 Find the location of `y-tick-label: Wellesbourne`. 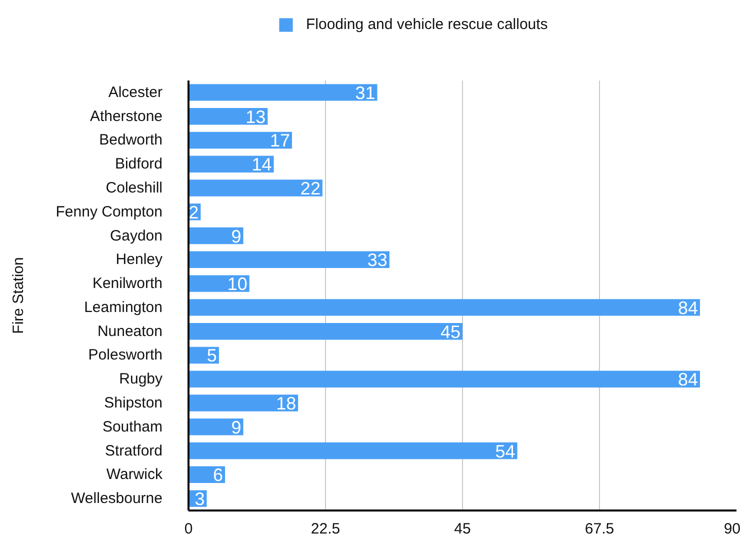

y-tick-label: Wellesbourne is located at coordinates (117, 499).